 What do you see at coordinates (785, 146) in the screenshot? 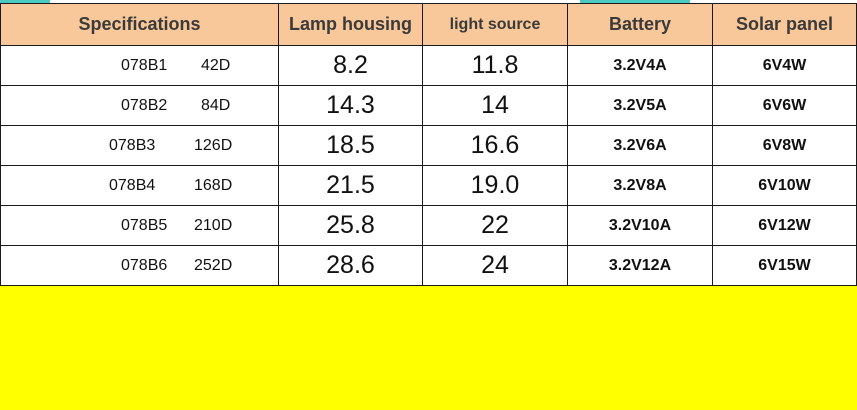
I see `solar-panel-cell: 6V8W` at bounding box center [785, 146].